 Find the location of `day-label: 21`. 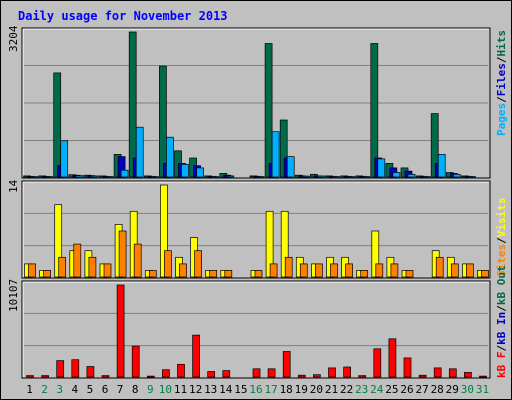

day-label: 21 is located at coordinates (331, 389).